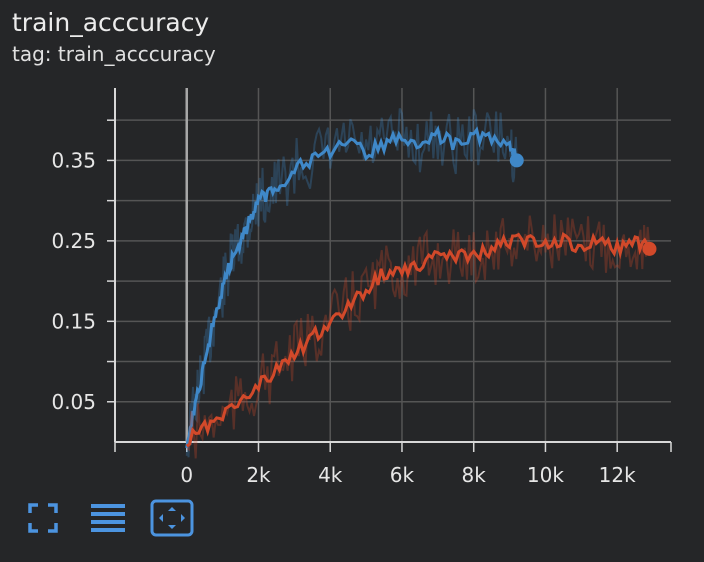 This screenshot has width=704, height=562. I want to click on x-tick-label: 4k, so click(330, 475).